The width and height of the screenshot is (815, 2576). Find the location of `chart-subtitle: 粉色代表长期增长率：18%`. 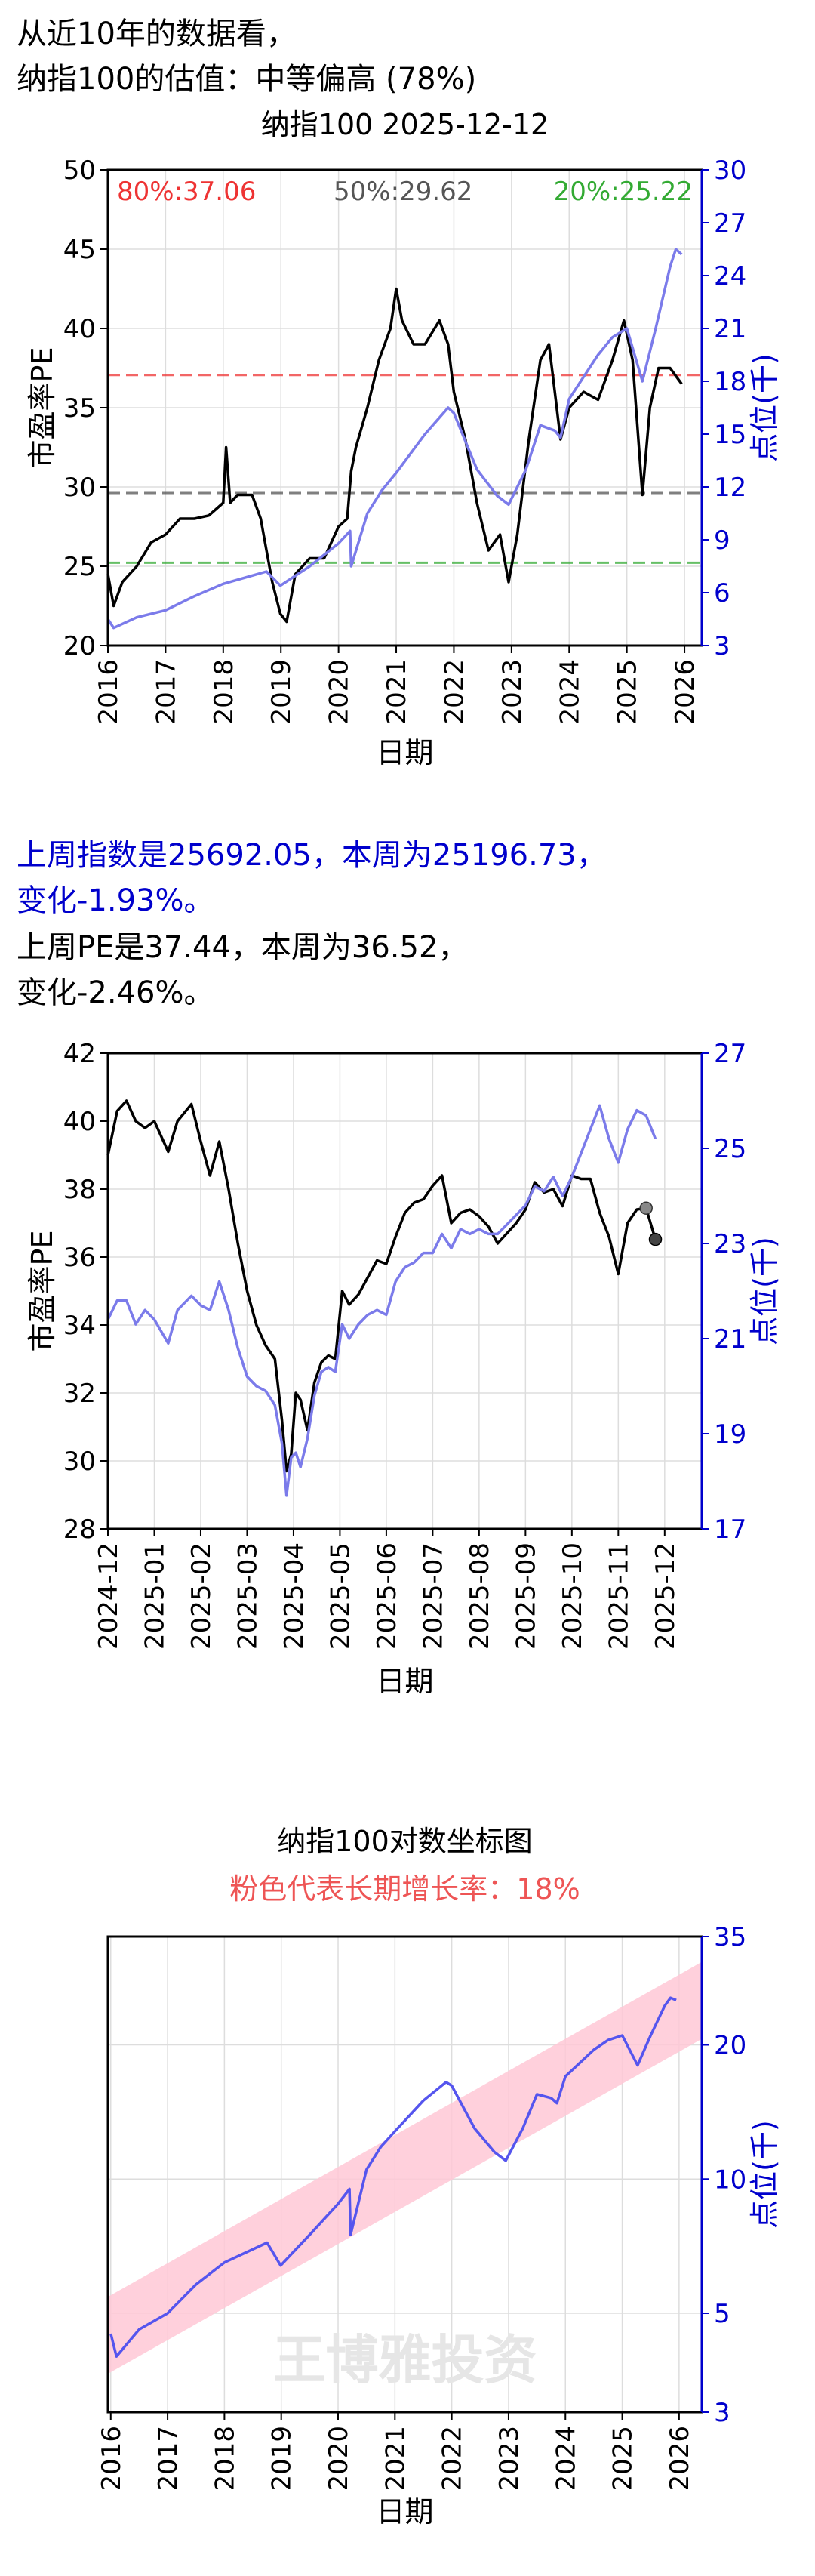

chart-subtitle: 粉色代表长期增长率：18% is located at coordinates (404, 1889).